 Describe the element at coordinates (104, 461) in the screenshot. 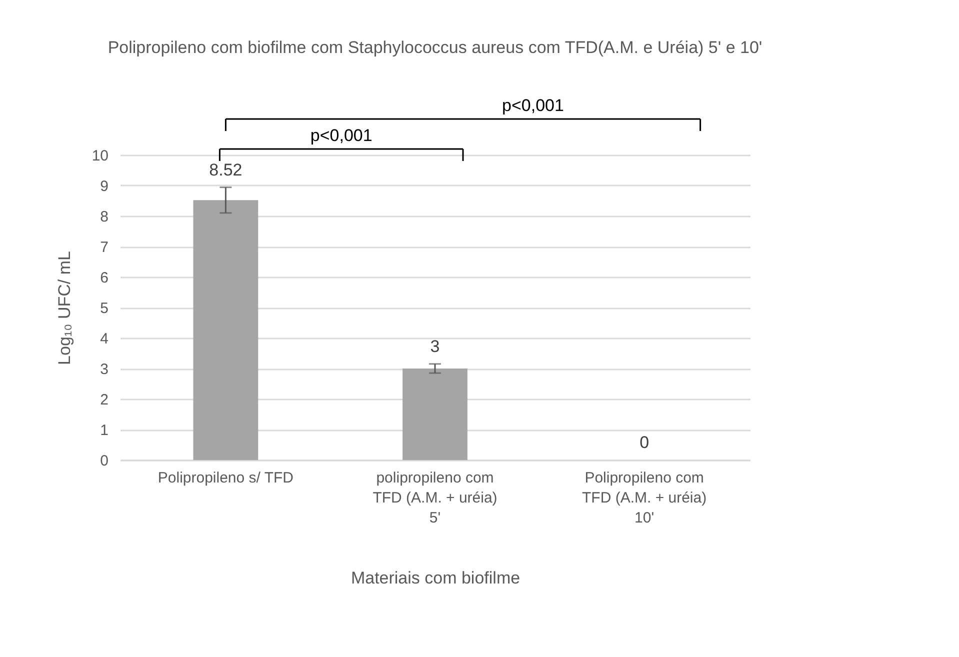

I see `y-tick-label: 0` at that location.